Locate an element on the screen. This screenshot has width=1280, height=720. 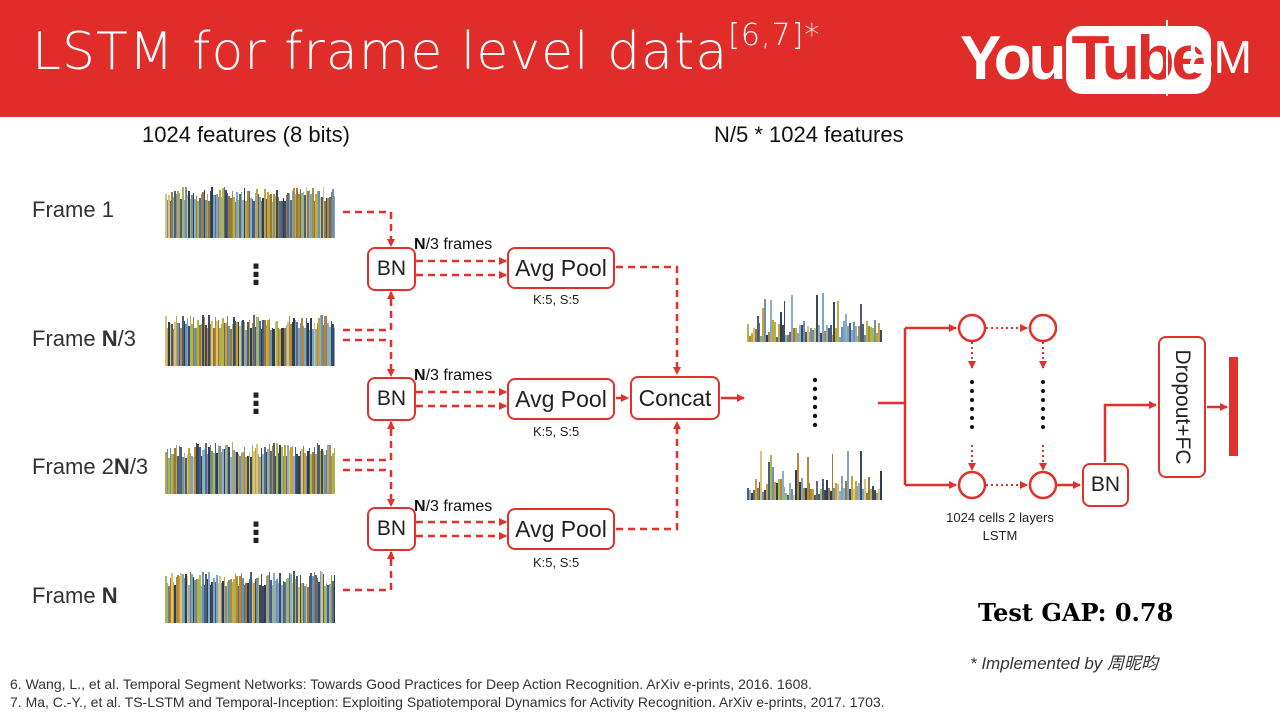
frame-label-1: Frame 1 is located at coordinates (73, 210).